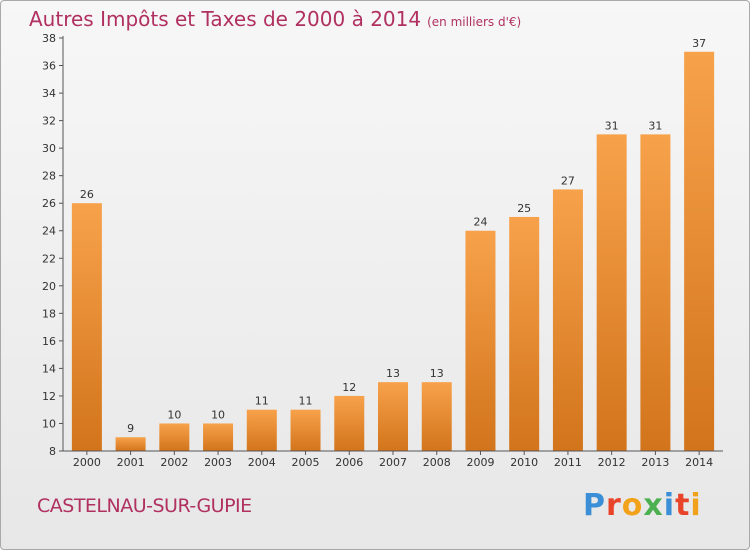 Image resolution: width=750 pixels, height=550 pixels. What do you see at coordinates (568, 180) in the screenshot?
I see `data-label: 27` at bounding box center [568, 180].